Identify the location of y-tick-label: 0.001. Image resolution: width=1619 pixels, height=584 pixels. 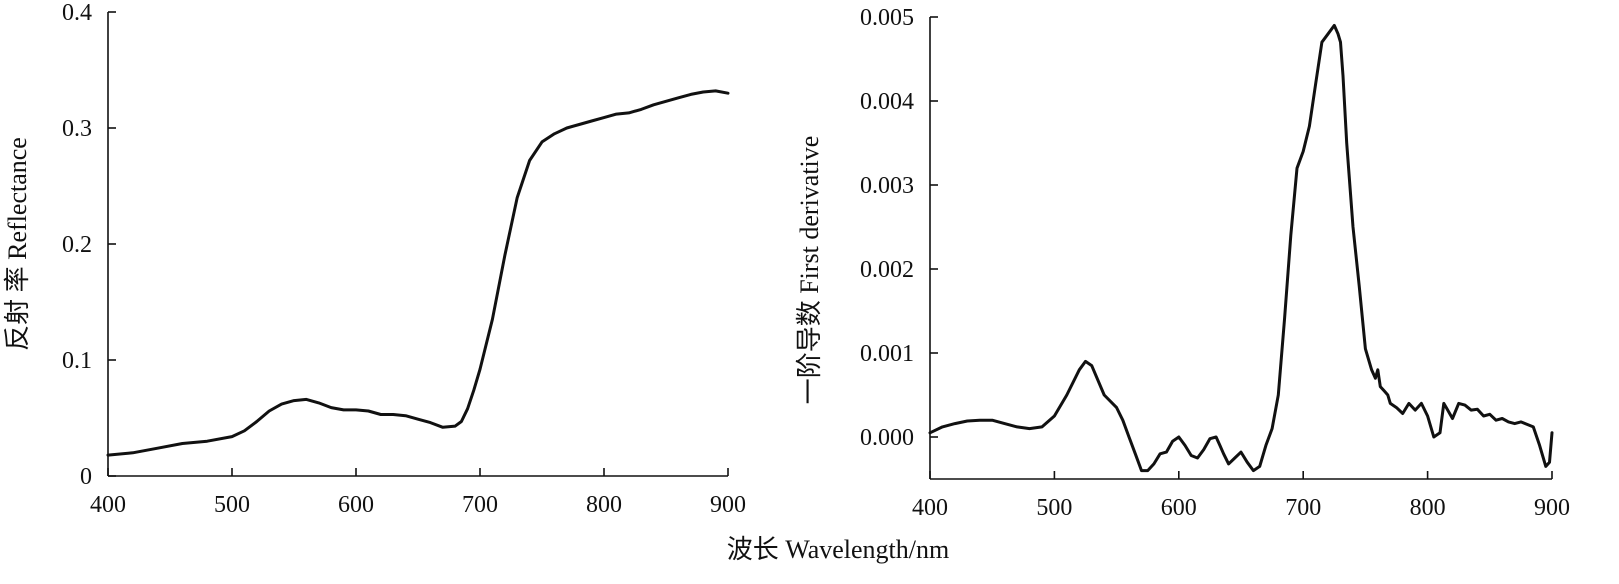
(887, 354).